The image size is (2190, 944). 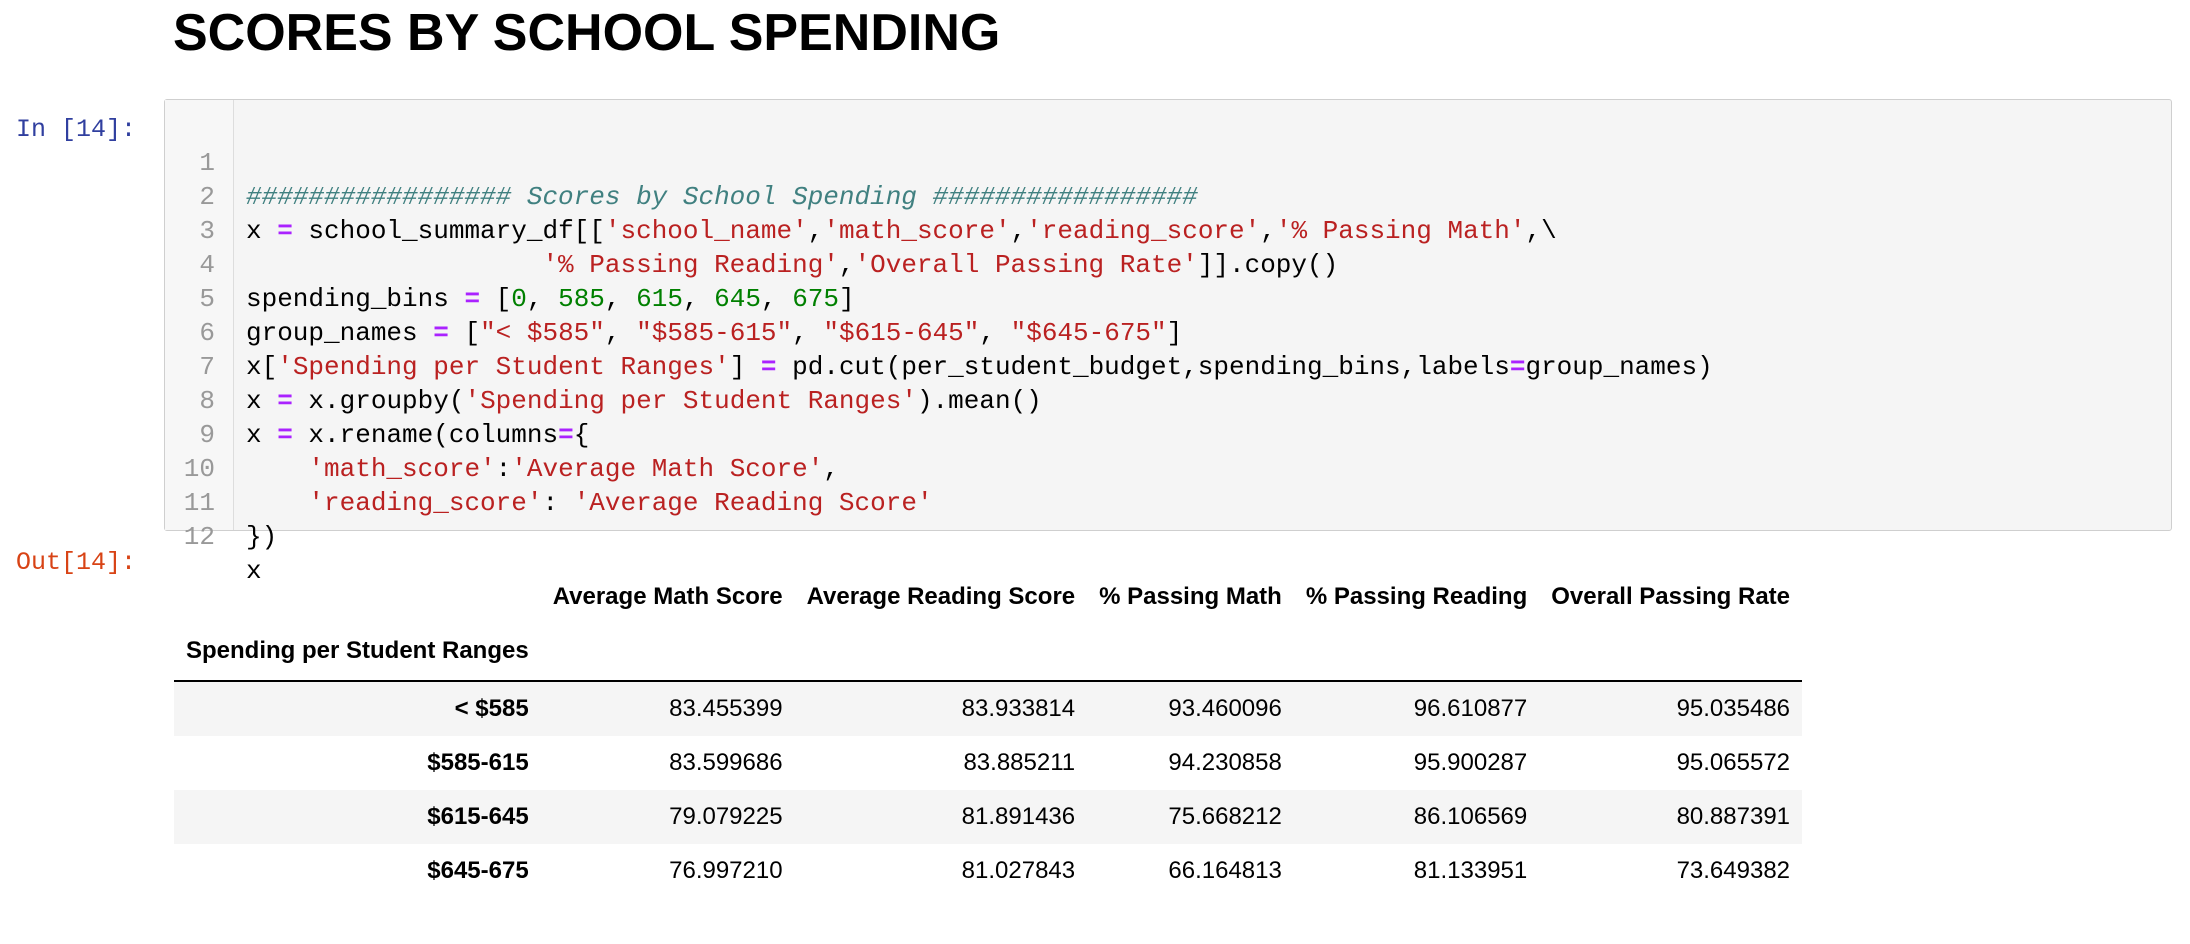 I want to click on table-cell: 95.035486, so click(x=1733, y=708).